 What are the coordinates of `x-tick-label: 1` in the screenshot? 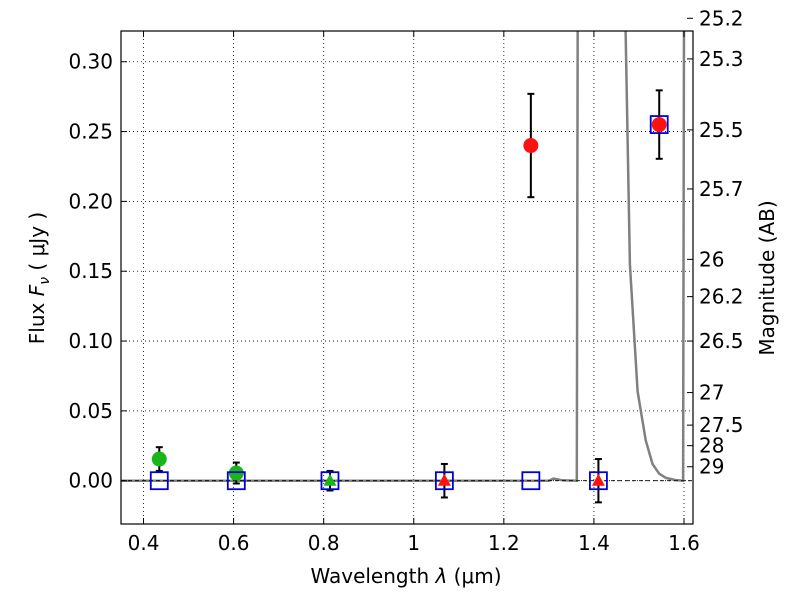 It's located at (413, 543).